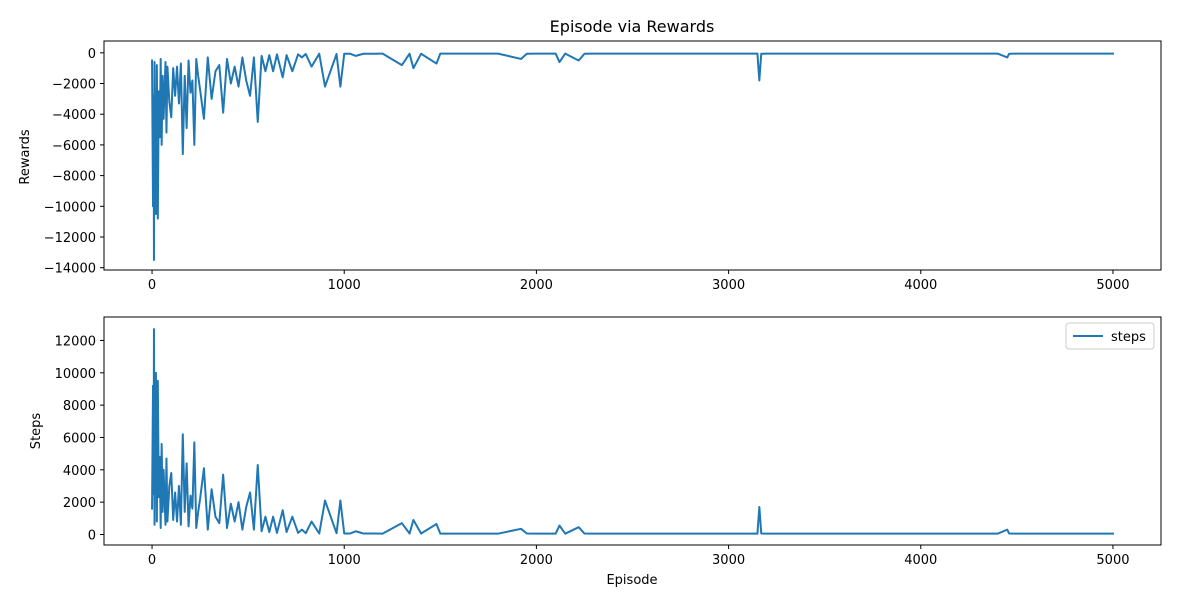  Describe the element at coordinates (536, 285) in the screenshot. I see `rewards-x-tick-label: 2000` at that location.